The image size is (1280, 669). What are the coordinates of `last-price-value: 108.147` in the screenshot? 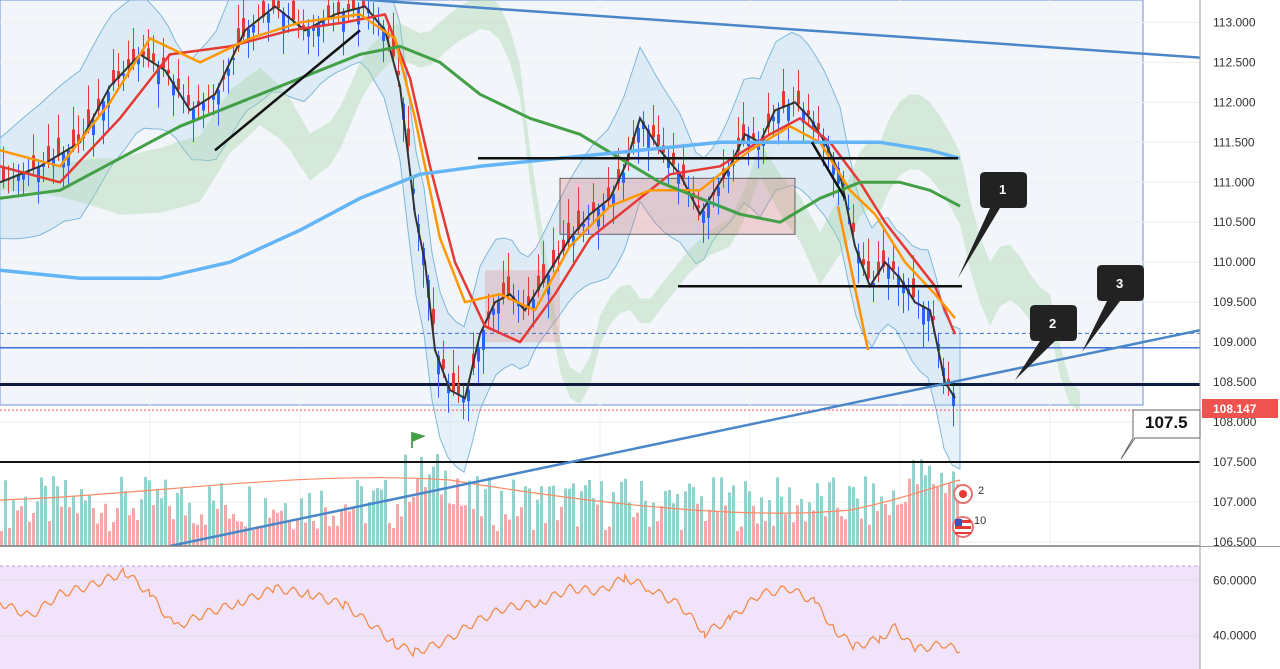 It's located at (1235, 409).